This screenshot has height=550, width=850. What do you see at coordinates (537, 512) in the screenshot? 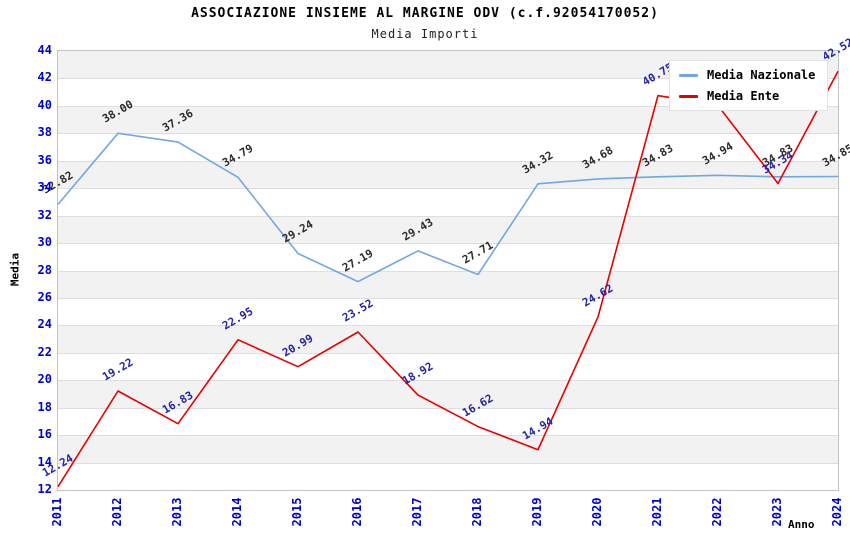
I see `x-tick-label: 2019` at bounding box center [537, 512].